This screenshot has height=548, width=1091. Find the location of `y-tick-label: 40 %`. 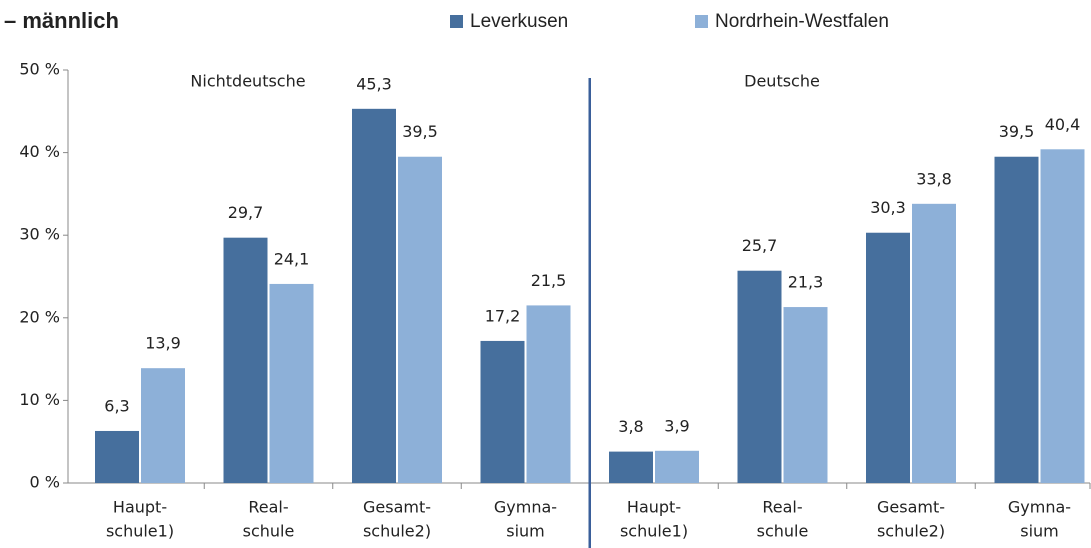

y-tick-label: 40 % is located at coordinates (39, 151).